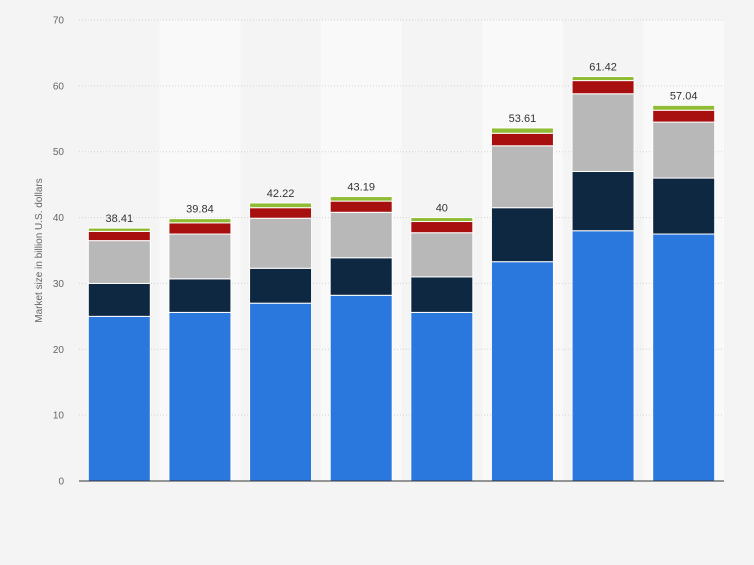 The image size is (754, 565). What do you see at coordinates (61, 482) in the screenshot?
I see `y-tick-label: 0` at bounding box center [61, 482].